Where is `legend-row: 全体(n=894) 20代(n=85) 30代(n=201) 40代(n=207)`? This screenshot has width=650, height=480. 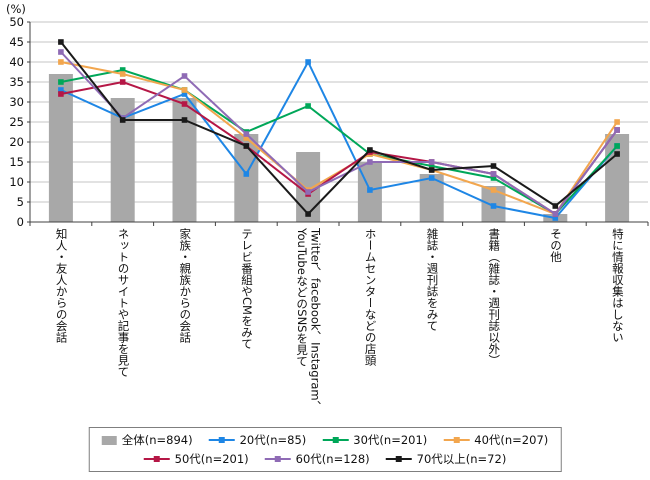
legend-row: 全体(n=894) 20代(n=85) 30代(n=201) 40代(n=207) is located at coordinates (324, 440).